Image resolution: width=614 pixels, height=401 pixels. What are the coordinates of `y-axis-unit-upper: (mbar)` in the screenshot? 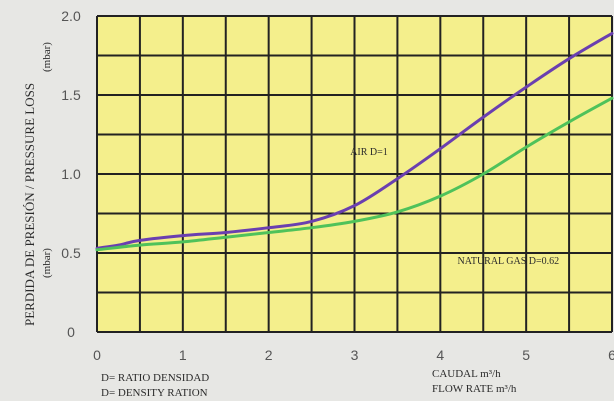 It's located at (47, 57).